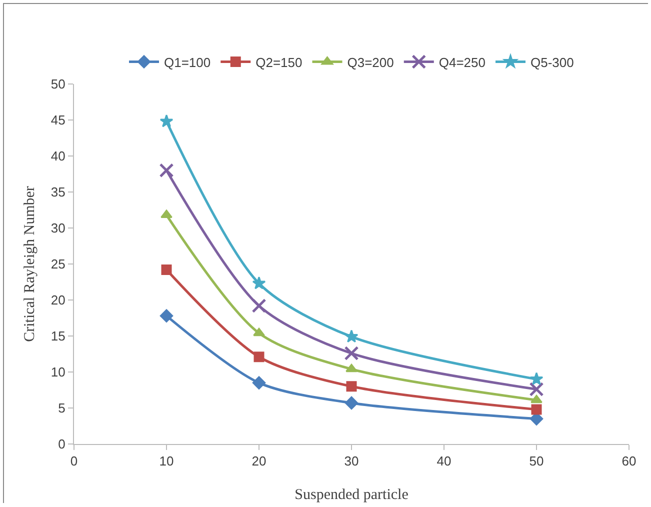  What do you see at coordinates (462, 62) in the screenshot?
I see `legend-label: Q4=250` at bounding box center [462, 62].